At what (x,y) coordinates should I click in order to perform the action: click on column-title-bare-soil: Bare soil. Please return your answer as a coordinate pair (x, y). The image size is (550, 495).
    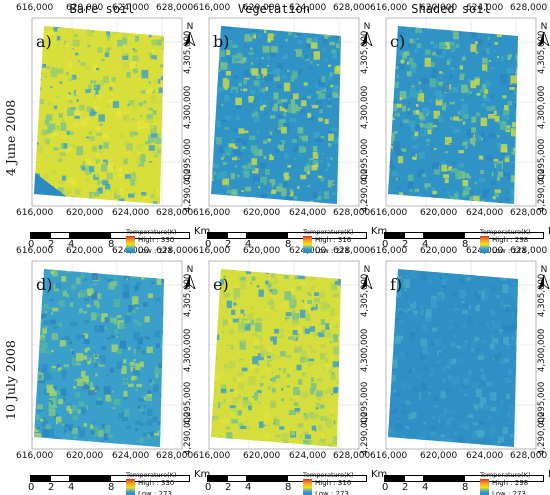
    Looking at the image, I should click on (102, 9).